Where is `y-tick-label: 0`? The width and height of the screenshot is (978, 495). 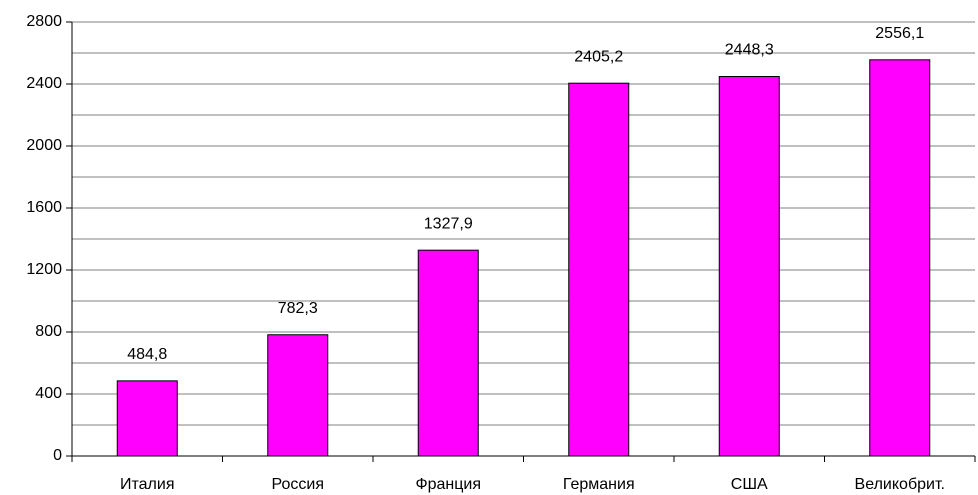
y-tick-label: 0 is located at coordinates (57, 455).